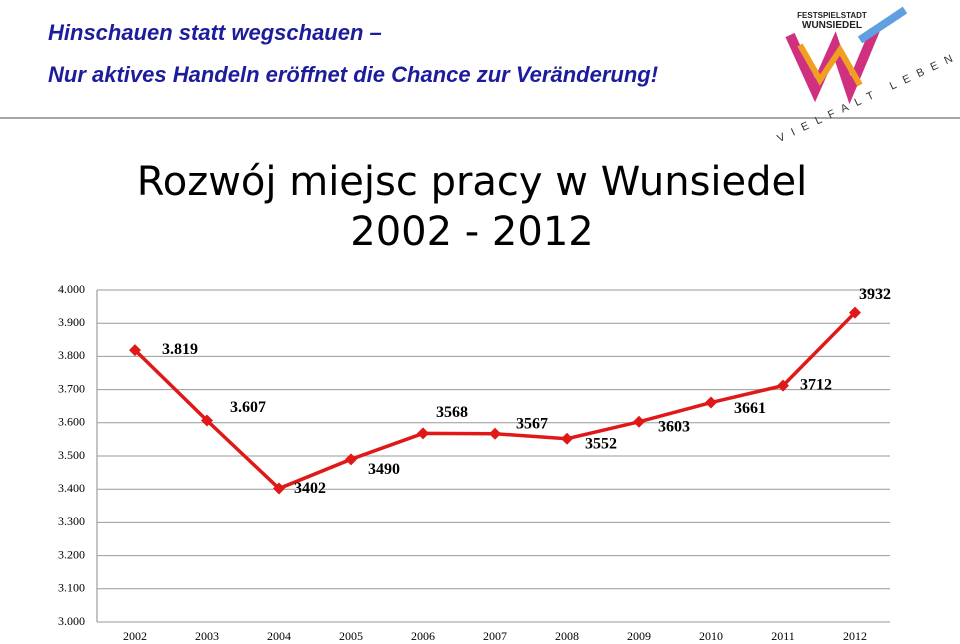 The width and height of the screenshot is (960, 644). Describe the element at coordinates (180, 349) in the screenshot. I see `value-label: 3.819` at that location.